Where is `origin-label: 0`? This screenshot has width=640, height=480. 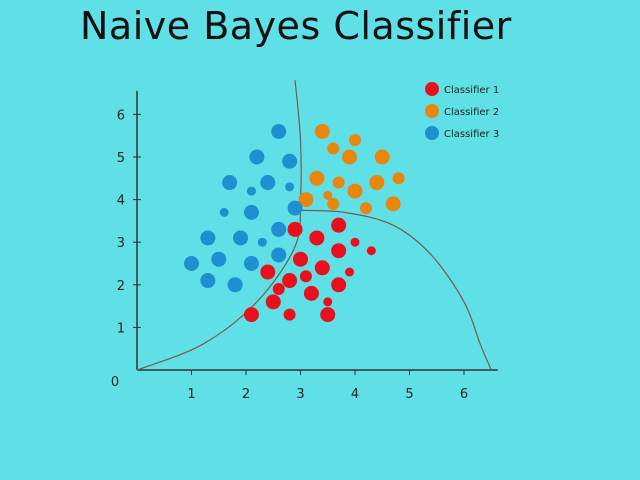 origin-label: 0 is located at coordinates (115, 382).